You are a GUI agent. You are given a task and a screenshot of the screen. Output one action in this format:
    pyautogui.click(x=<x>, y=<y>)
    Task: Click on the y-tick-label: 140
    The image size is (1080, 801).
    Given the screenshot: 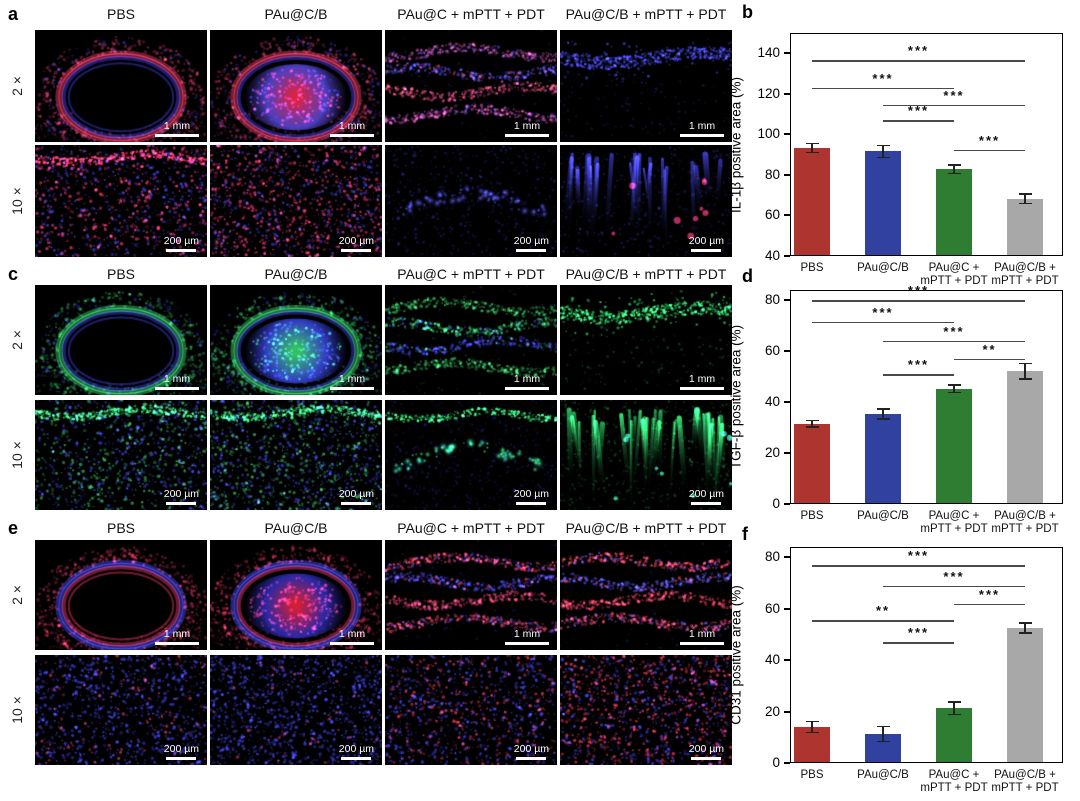 What is the action you would take?
    pyautogui.click(x=768, y=53)
    